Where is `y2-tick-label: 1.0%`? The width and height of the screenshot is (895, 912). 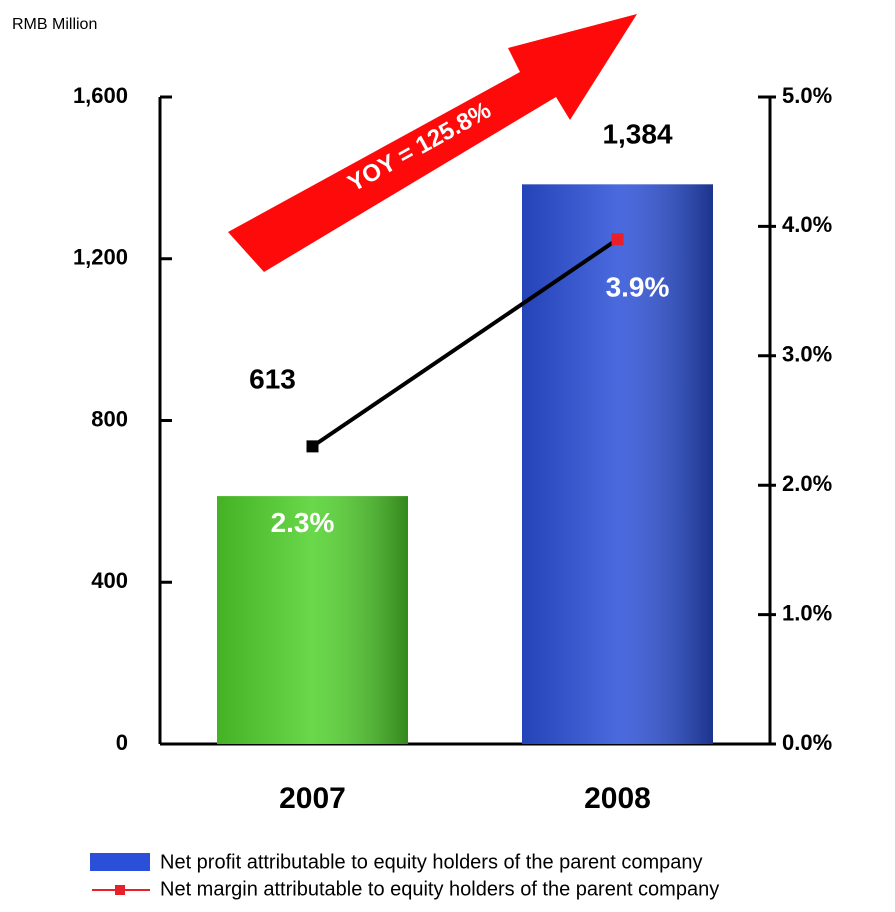 y2-tick-label: 1.0% is located at coordinates (807, 612).